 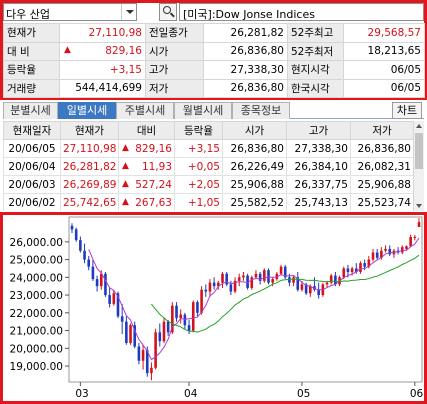 I want to click on cell-low: 26,836,80, so click(x=382, y=148).